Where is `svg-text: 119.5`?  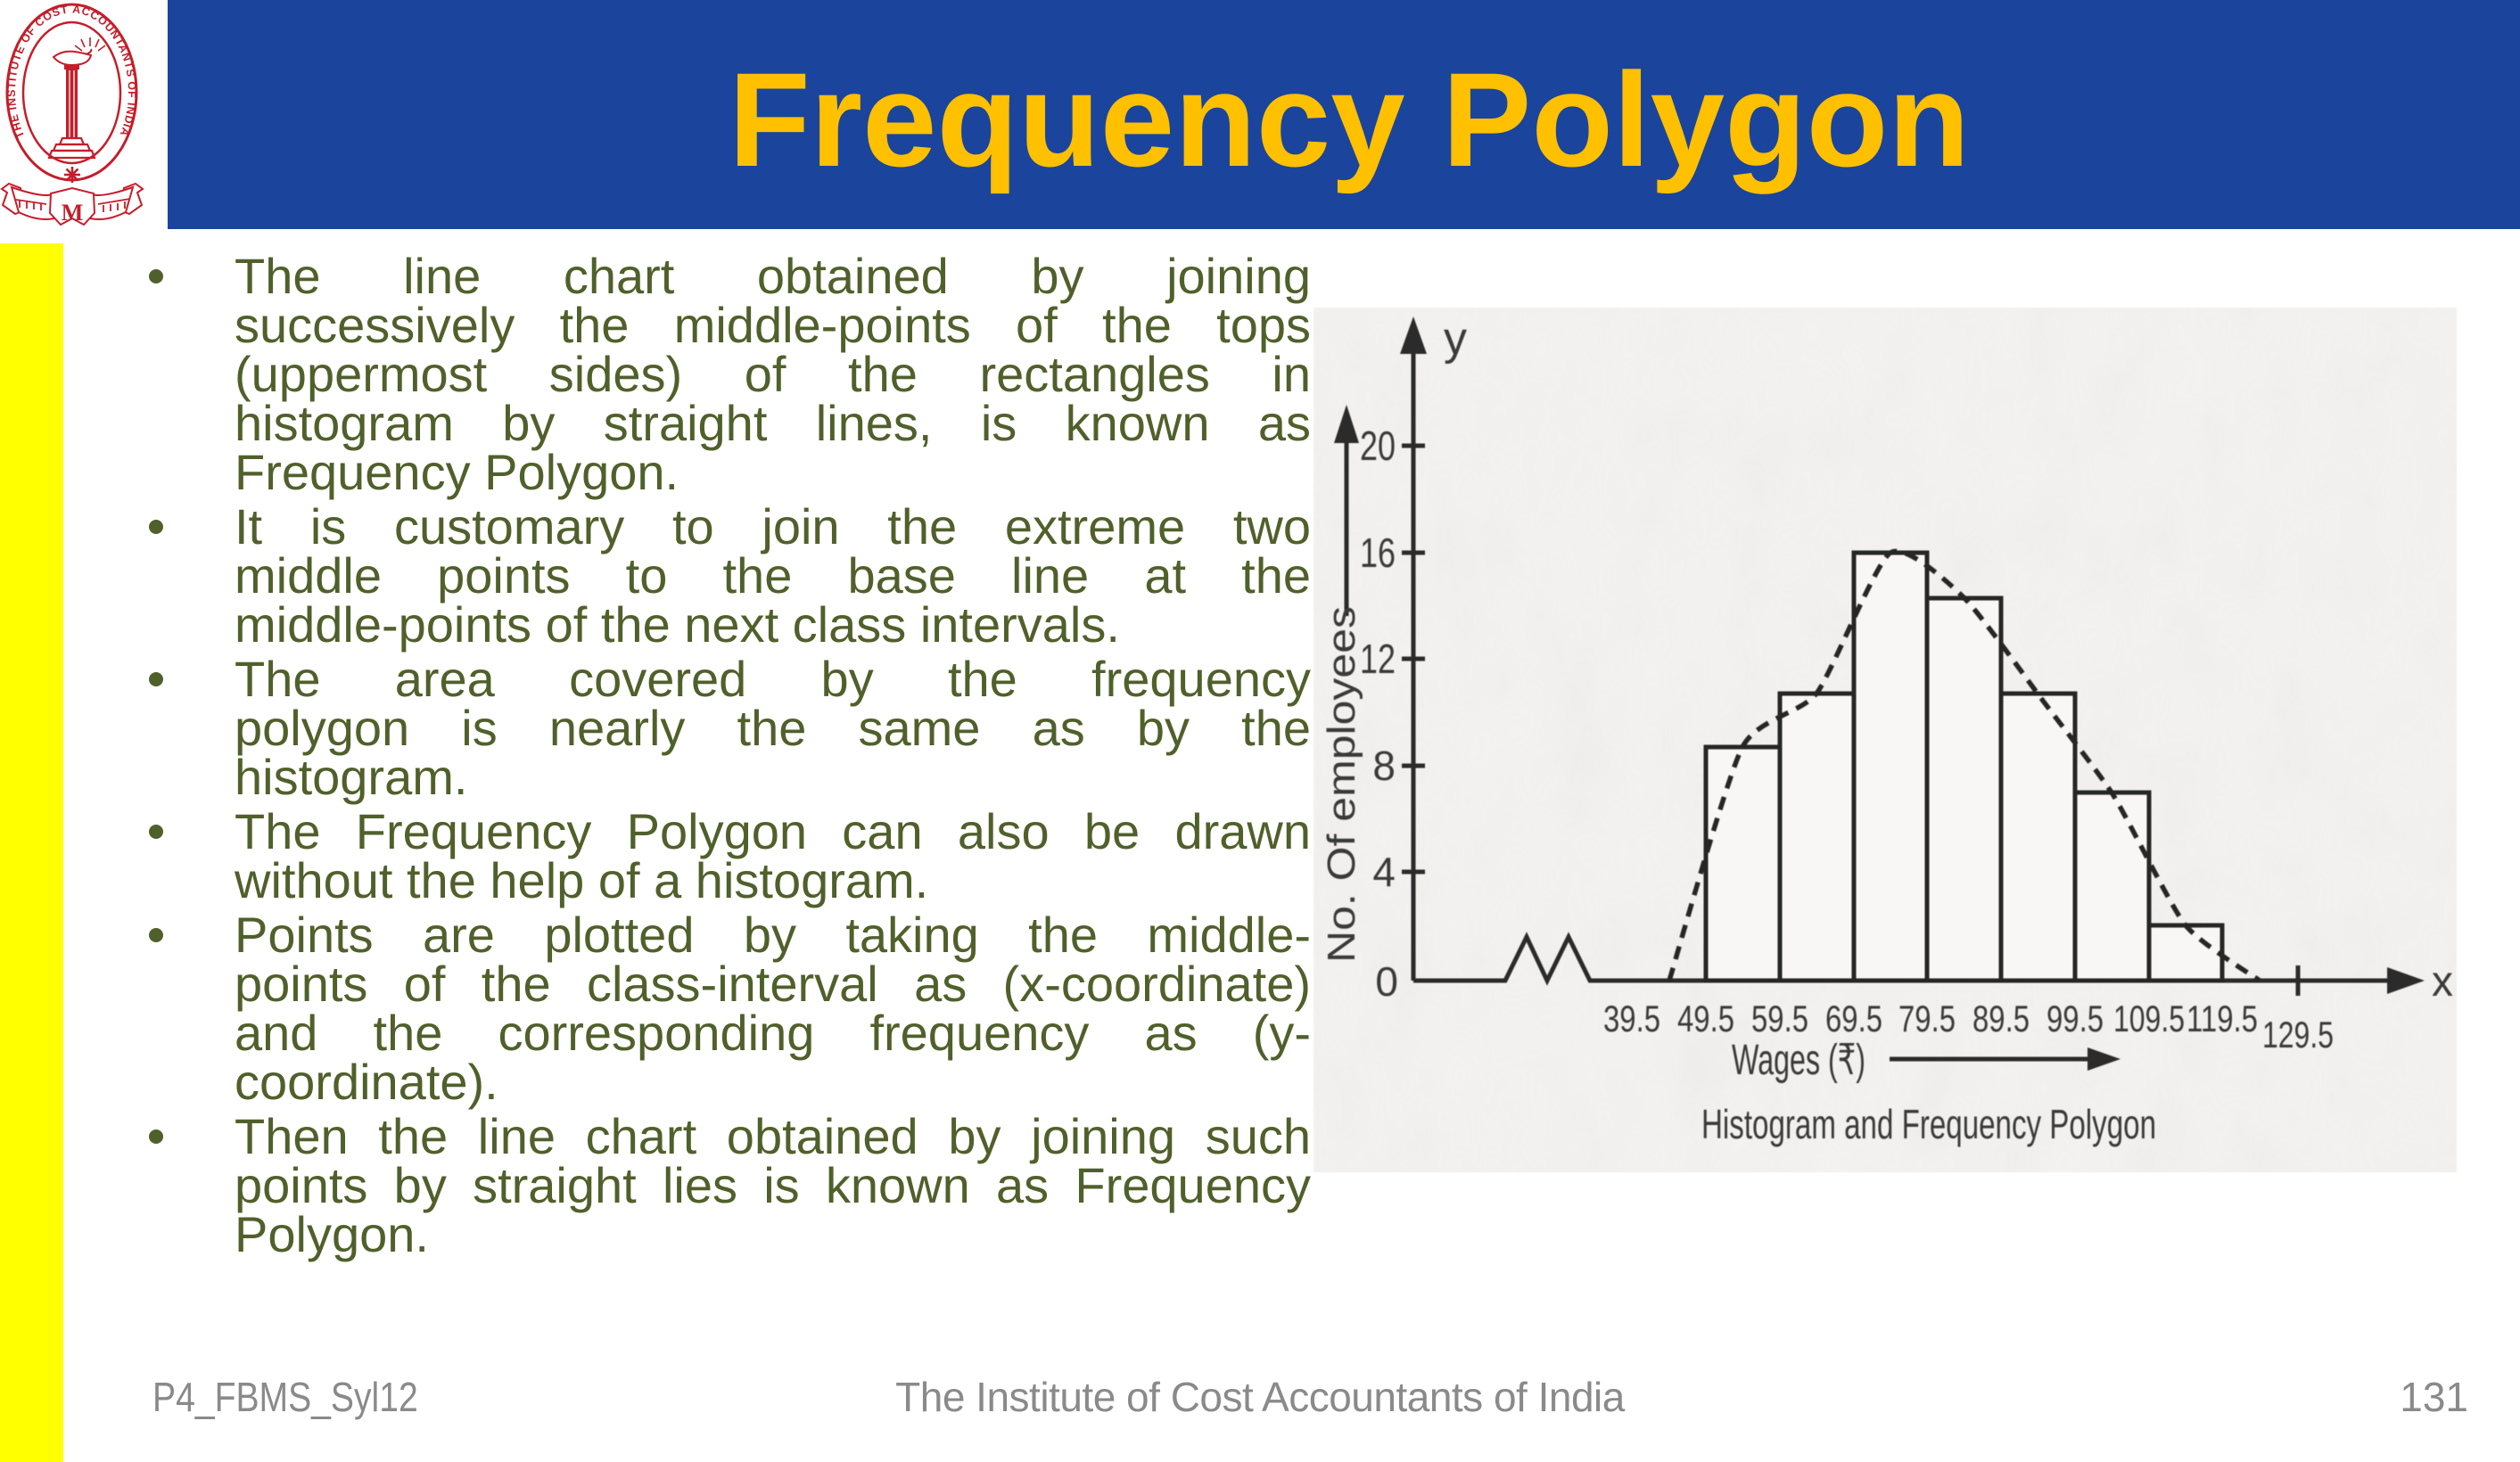
svg-text: 119.5 is located at coordinates (2222, 1018).